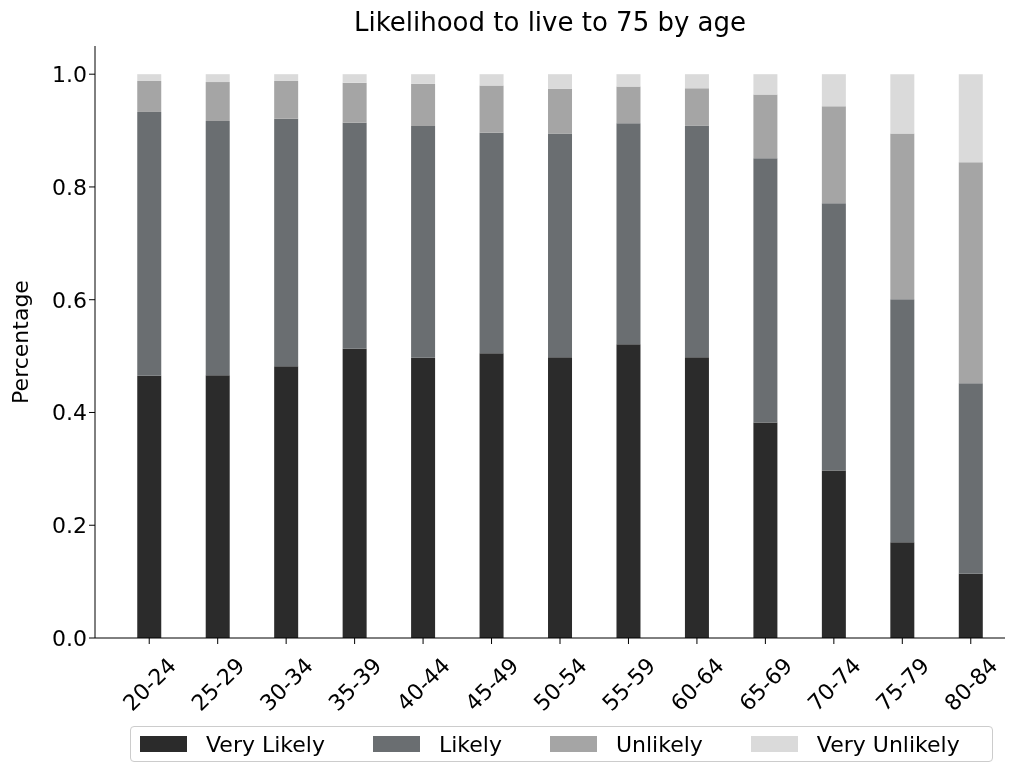 Image resolution: width=1019 pixels, height=764 pixels. I want to click on legend-label: Likely, so click(470, 744).